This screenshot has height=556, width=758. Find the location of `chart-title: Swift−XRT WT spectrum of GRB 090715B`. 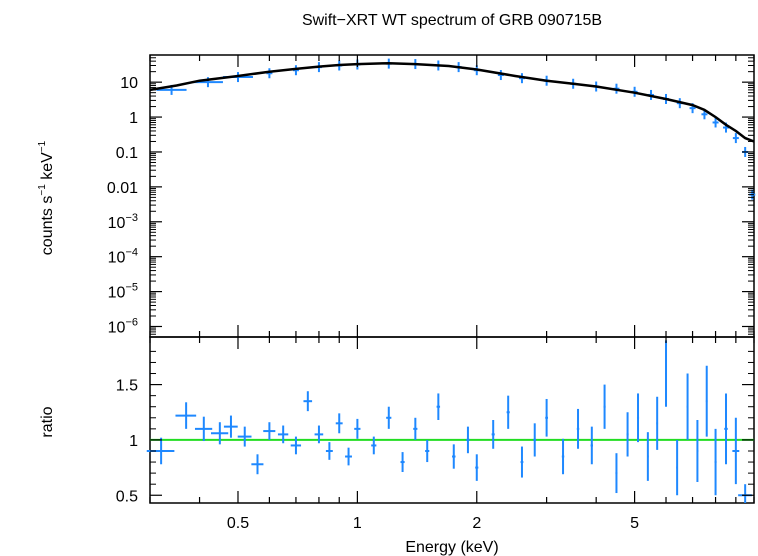

chart-title: Swift−XRT WT spectrum of GRB 090715B is located at coordinates (452, 20).